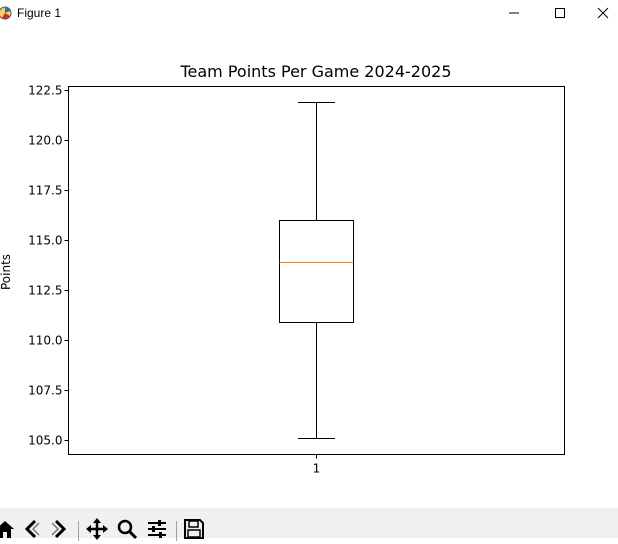 Image resolution: width=618 pixels, height=544 pixels. I want to click on y-tick-label: 105.0, so click(45, 441).